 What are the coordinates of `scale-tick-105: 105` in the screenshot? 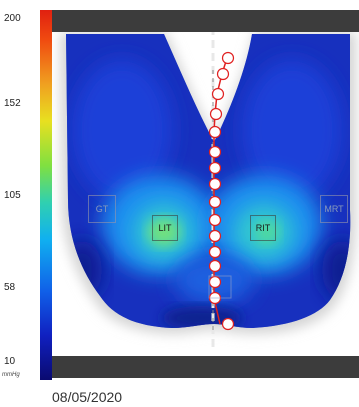 It's located at (12, 195).